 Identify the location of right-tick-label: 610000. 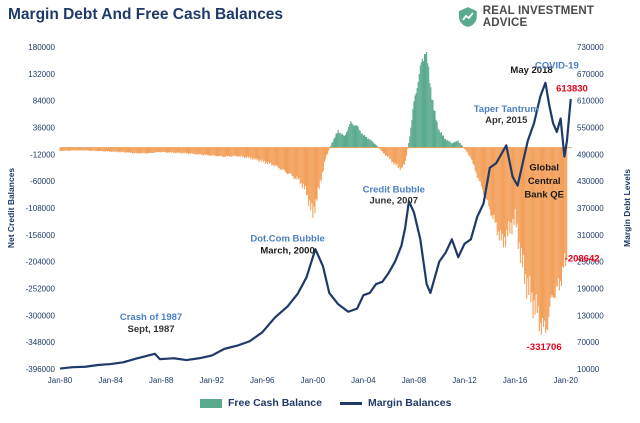
(590, 101).